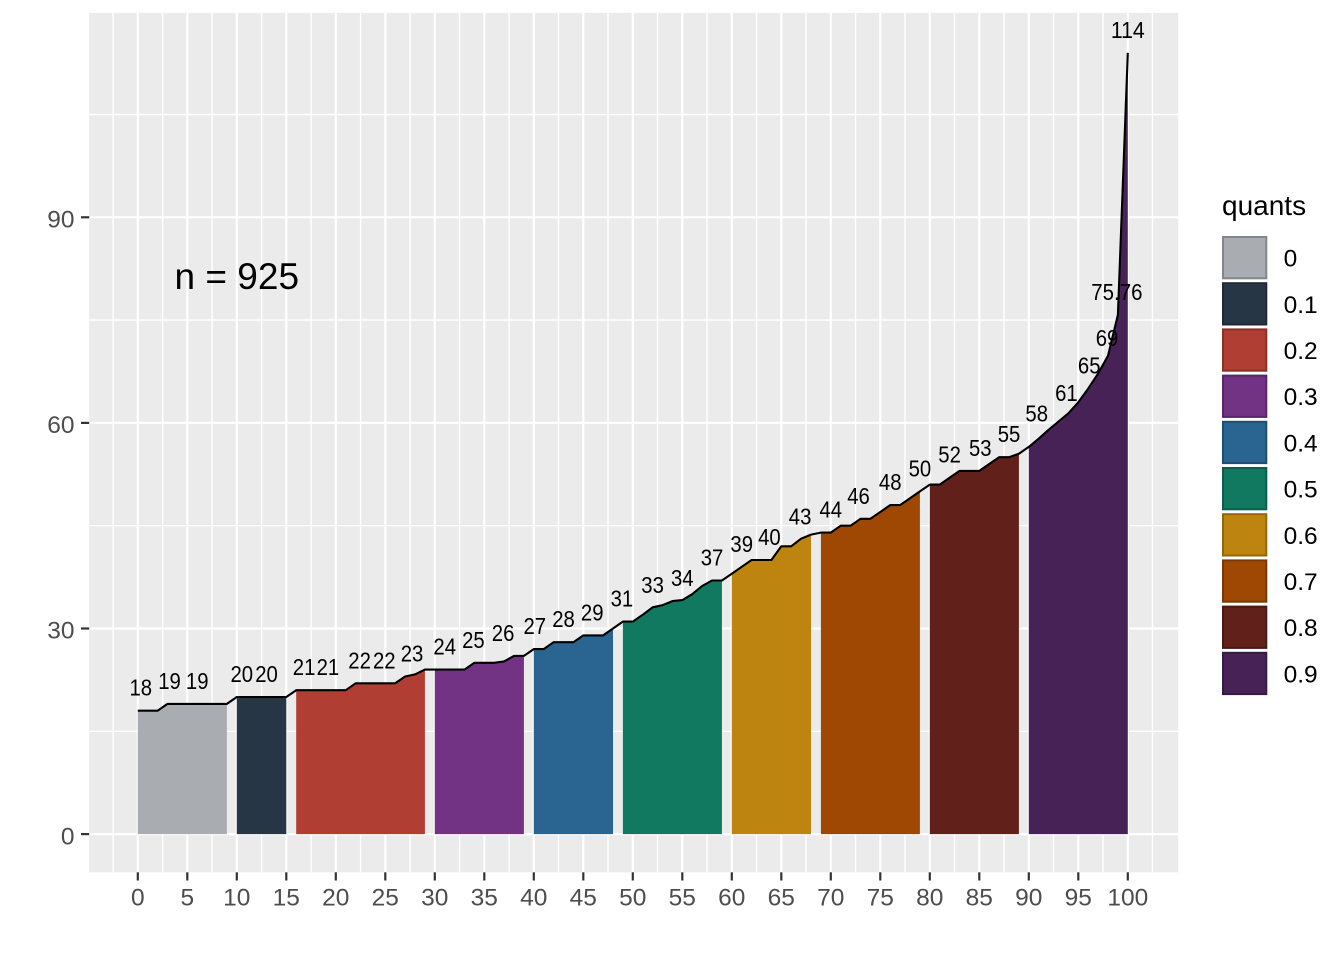 This screenshot has height=960, width=1344. I want to click on svg-text: 0.7, so click(1301, 582).